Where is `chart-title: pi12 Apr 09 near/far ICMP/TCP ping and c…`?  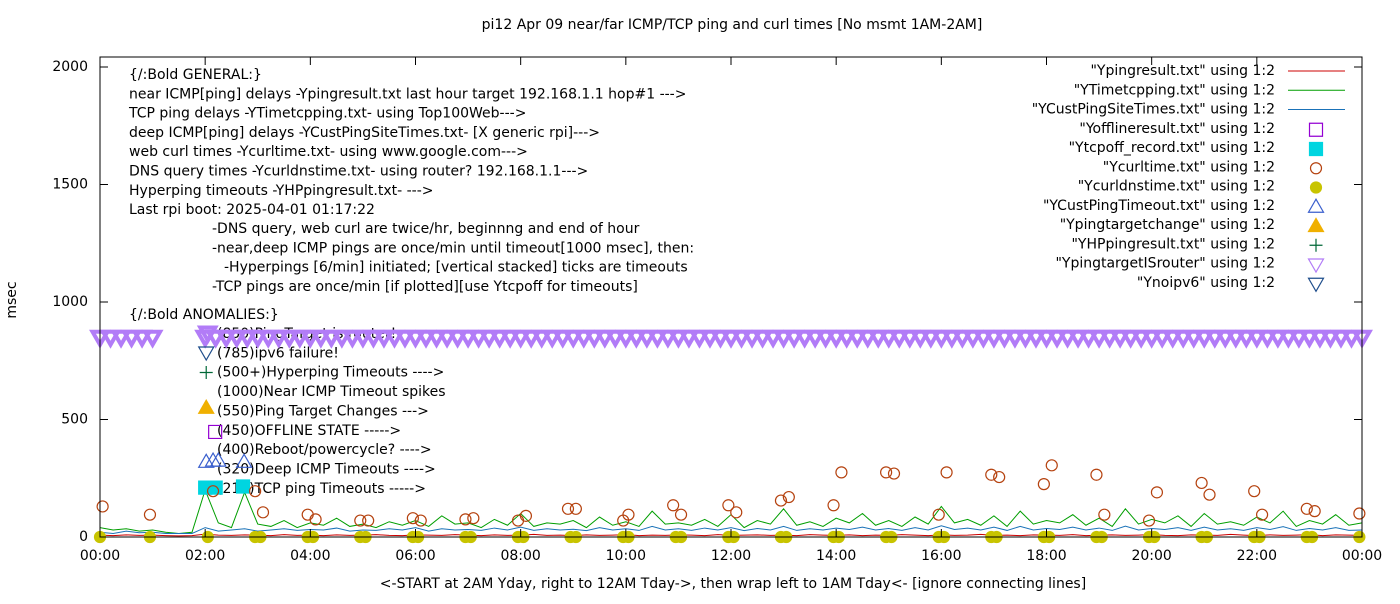
chart-title: pi12 Apr 09 near/far ICMP/TCP ping and c… is located at coordinates (732, 25).